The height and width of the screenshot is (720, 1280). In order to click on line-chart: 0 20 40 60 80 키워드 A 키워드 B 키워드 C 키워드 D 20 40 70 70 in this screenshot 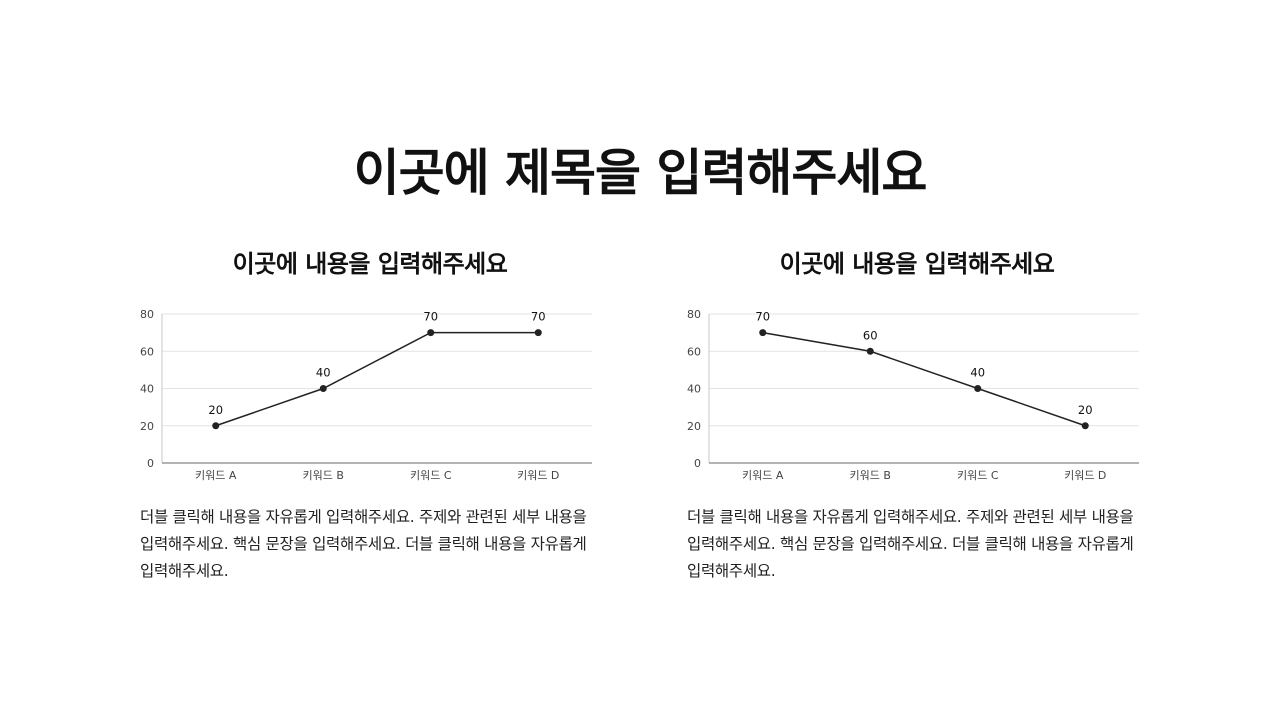, I will do `click(366, 395)`.